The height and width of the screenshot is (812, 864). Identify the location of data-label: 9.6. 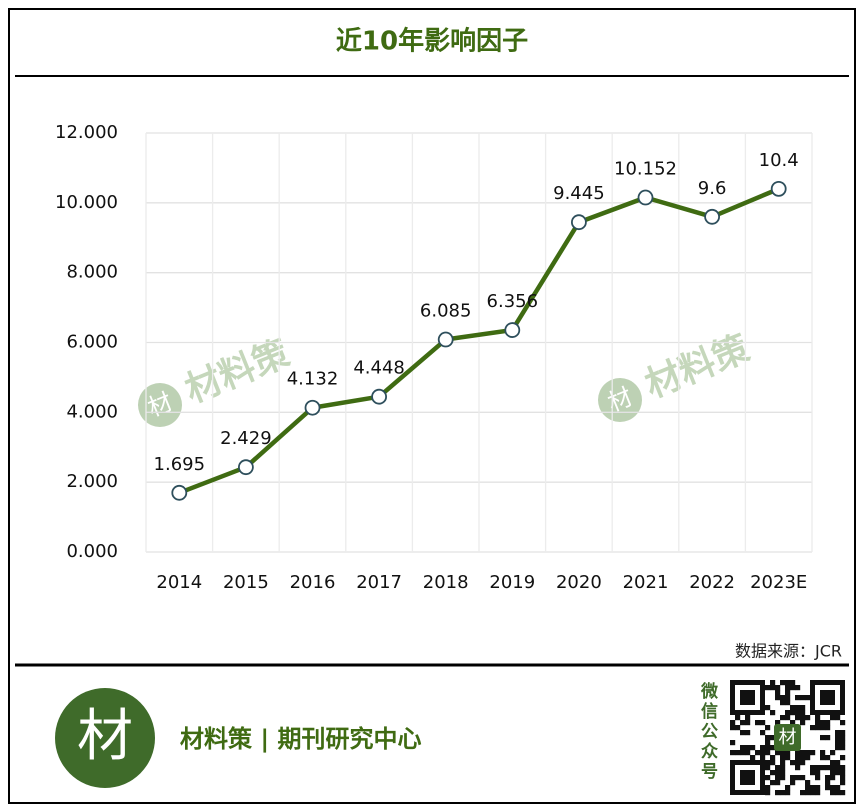
(712, 188).